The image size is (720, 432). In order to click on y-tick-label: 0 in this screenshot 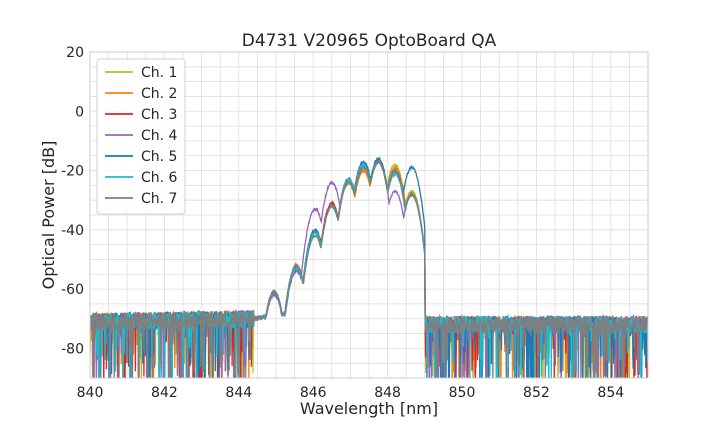, I will do `click(79, 112)`.